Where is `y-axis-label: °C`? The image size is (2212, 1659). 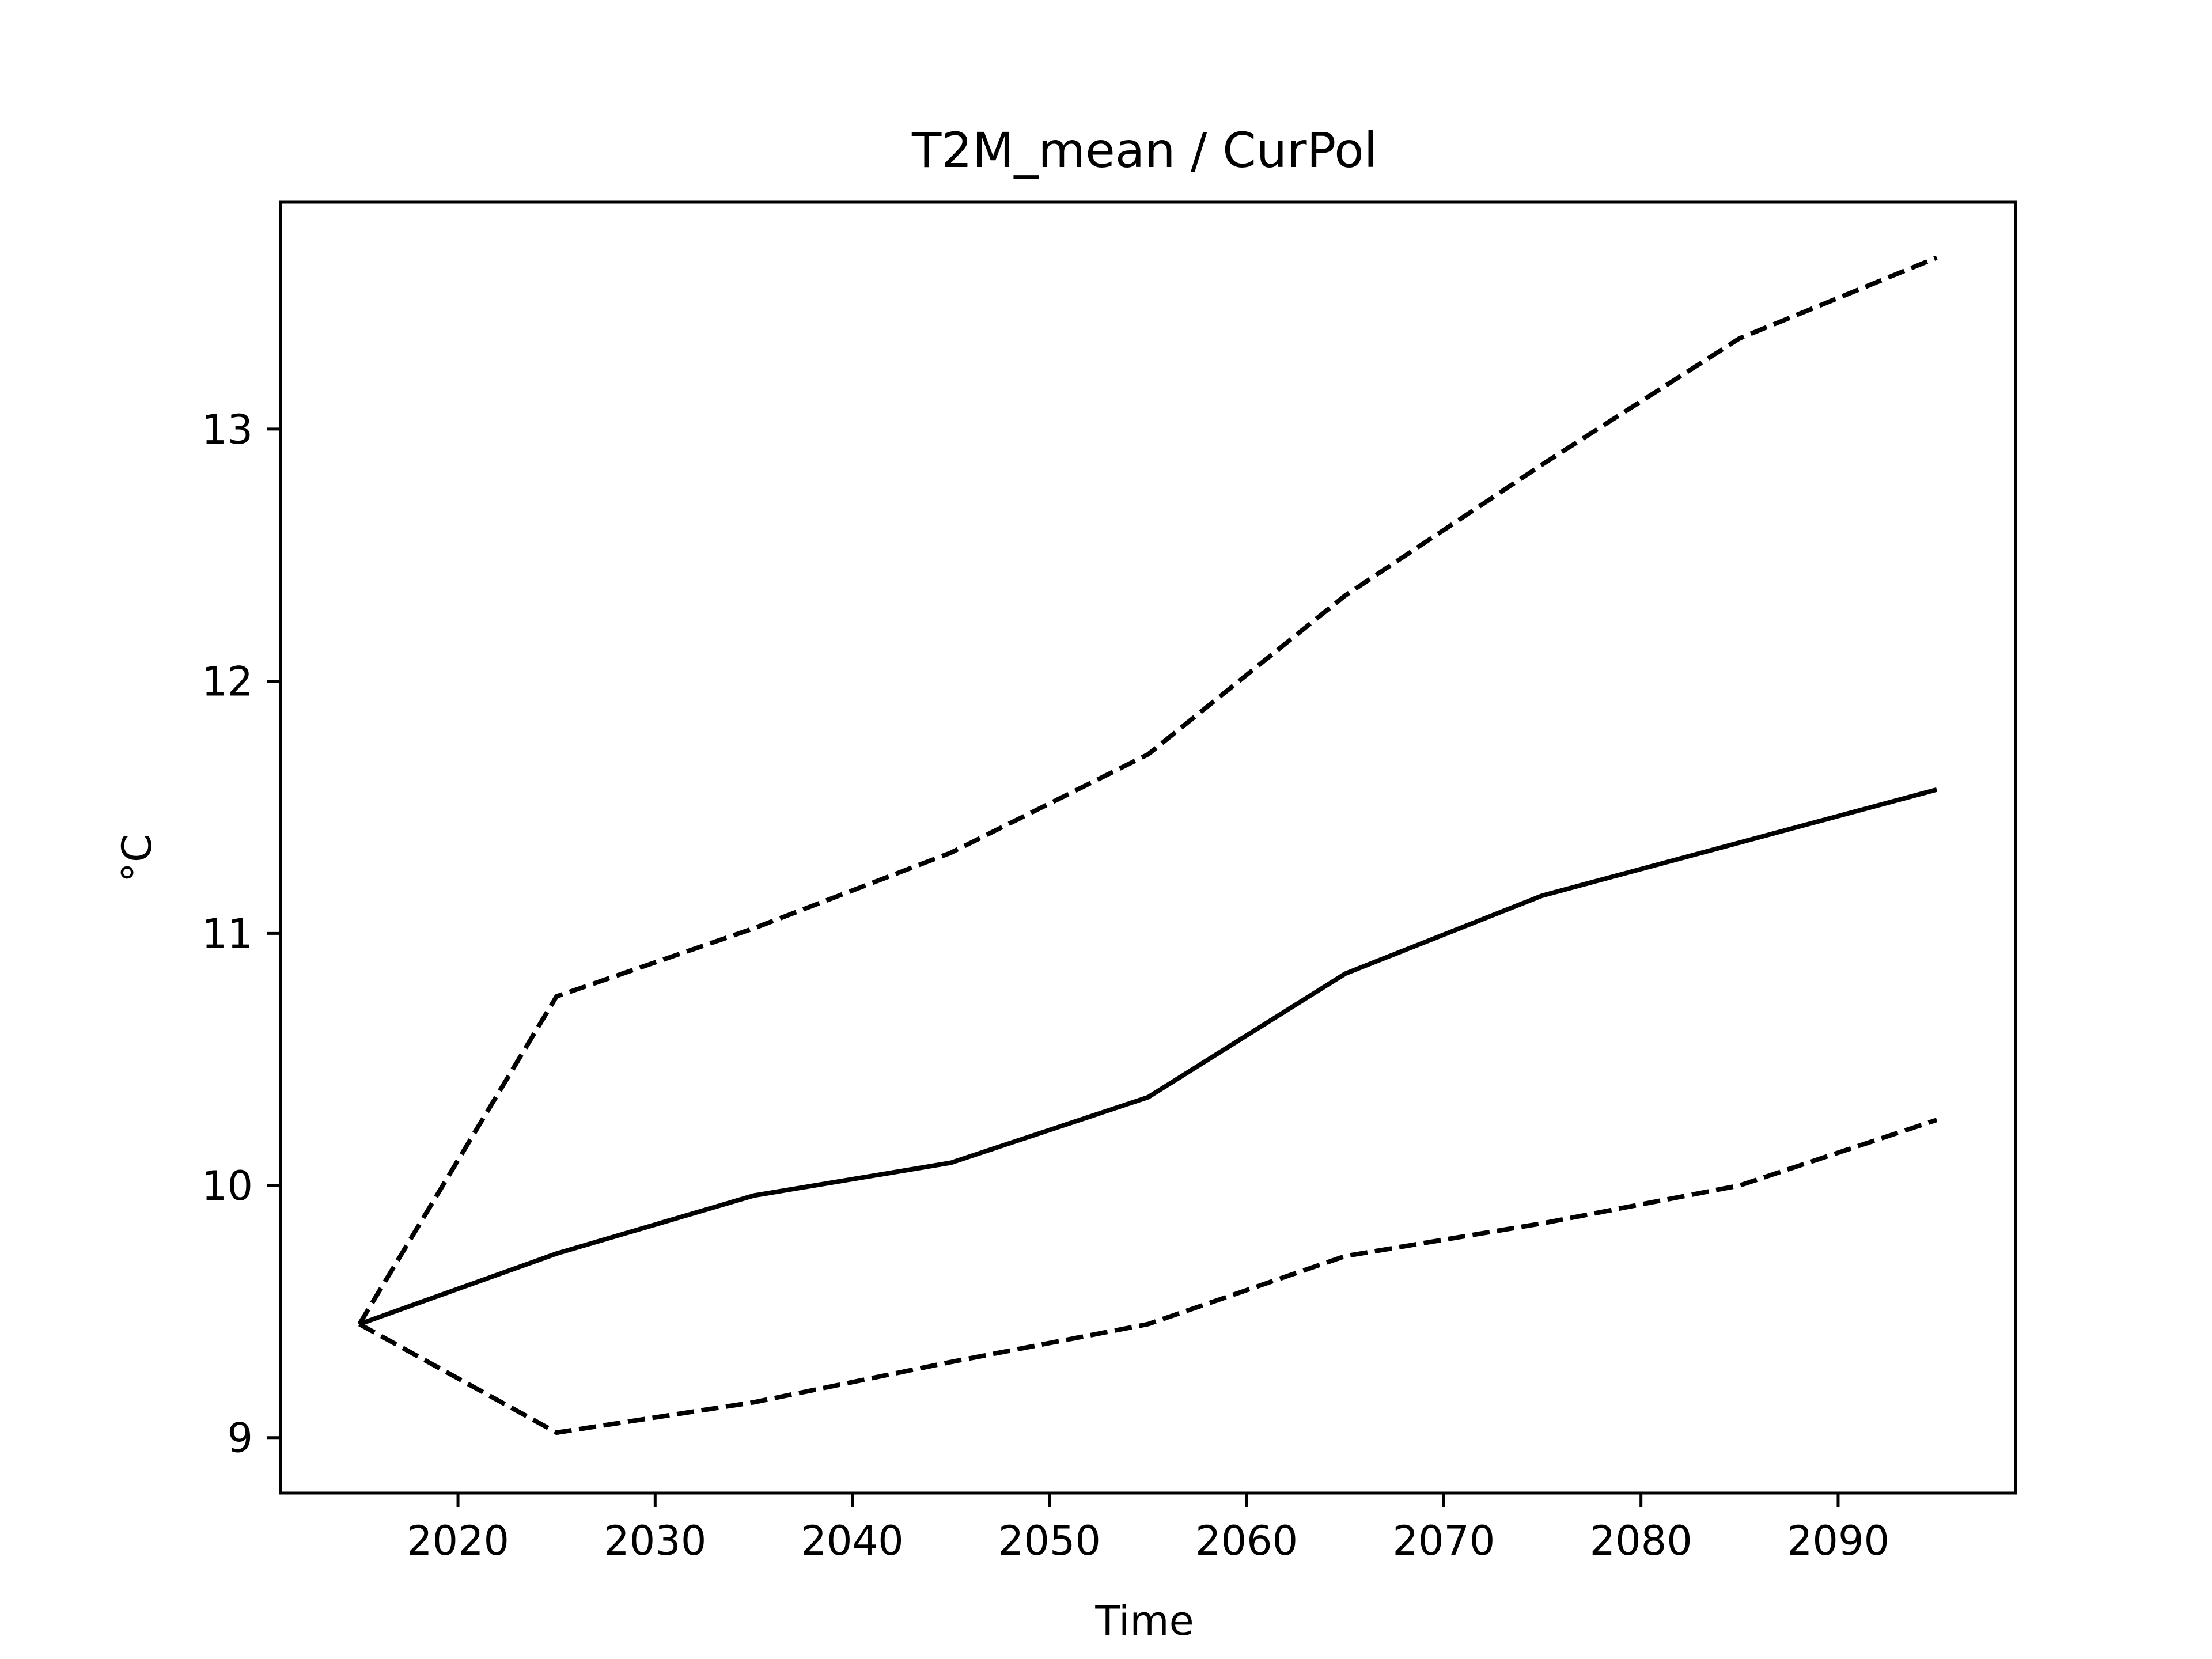
y-axis-label: °C is located at coordinates (137, 858).